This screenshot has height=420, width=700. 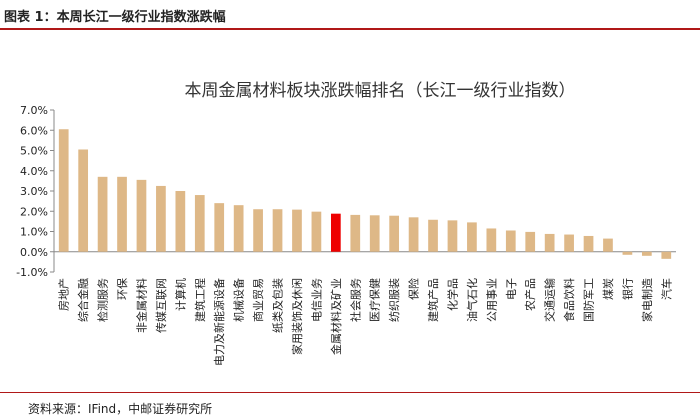 What do you see at coordinates (472, 300) in the screenshot?
I see `x-tick-label: 油气石化` at bounding box center [472, 300].